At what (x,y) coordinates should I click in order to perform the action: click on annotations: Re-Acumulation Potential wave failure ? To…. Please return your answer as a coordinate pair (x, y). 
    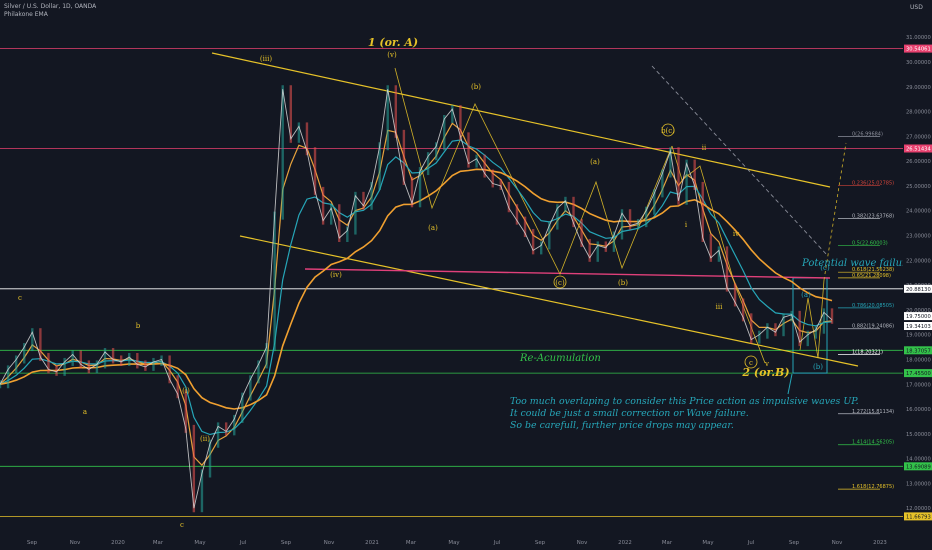
    Looking at the image, I should click on (715, 344).